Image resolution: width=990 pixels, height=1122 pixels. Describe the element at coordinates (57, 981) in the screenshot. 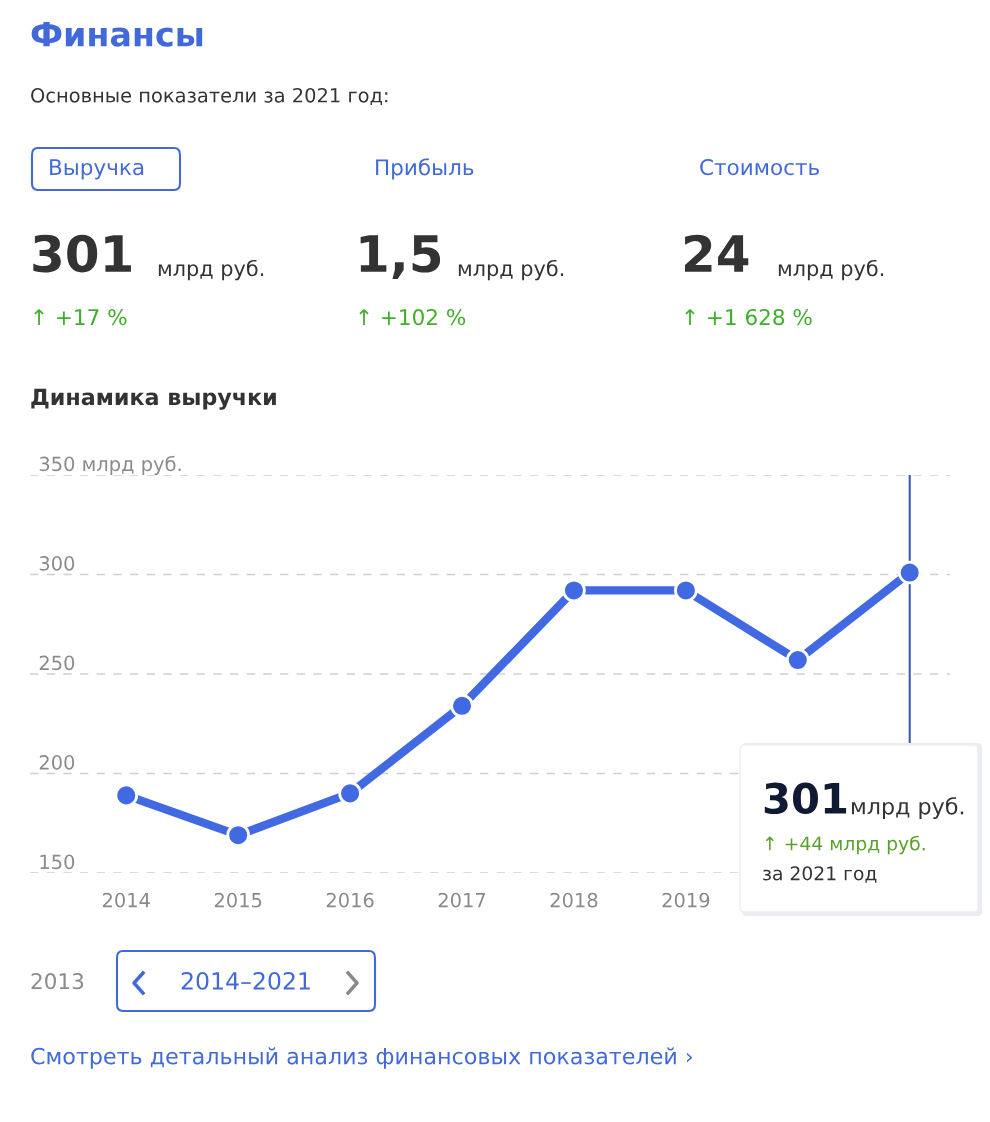

I see `text: 2013` at that location.